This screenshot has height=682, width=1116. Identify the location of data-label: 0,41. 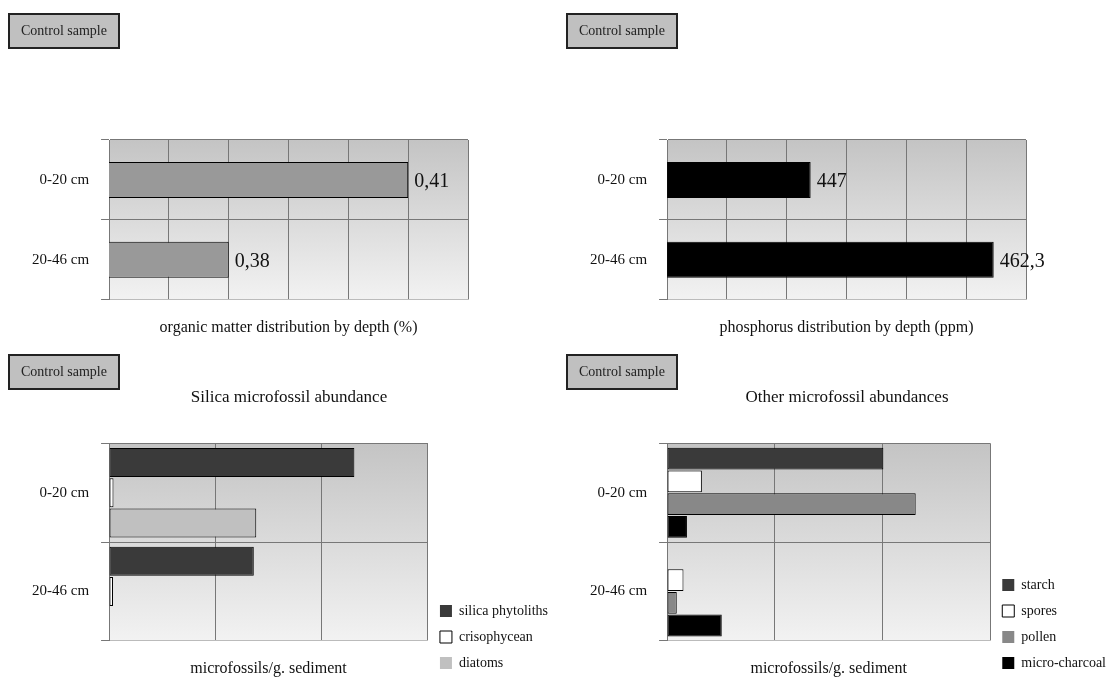
(432, 180).